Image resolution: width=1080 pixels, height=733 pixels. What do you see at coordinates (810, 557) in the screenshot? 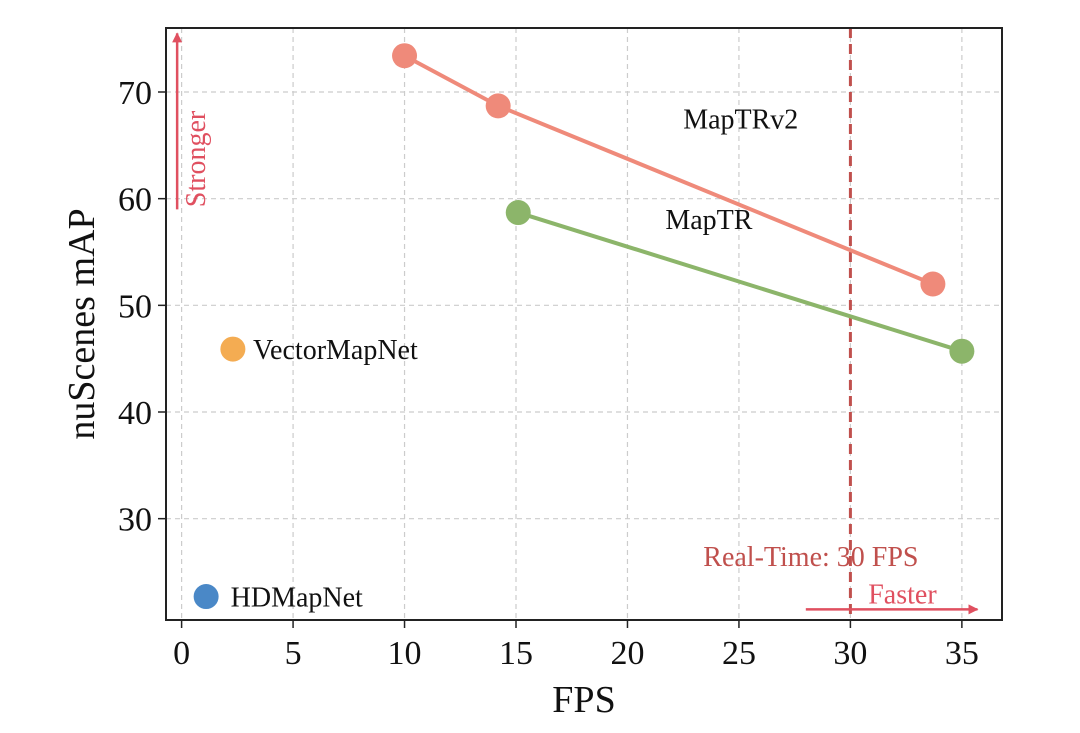
I see `realtime-label: Real-Time: 30 FPS` at bounding box center [810, 557].